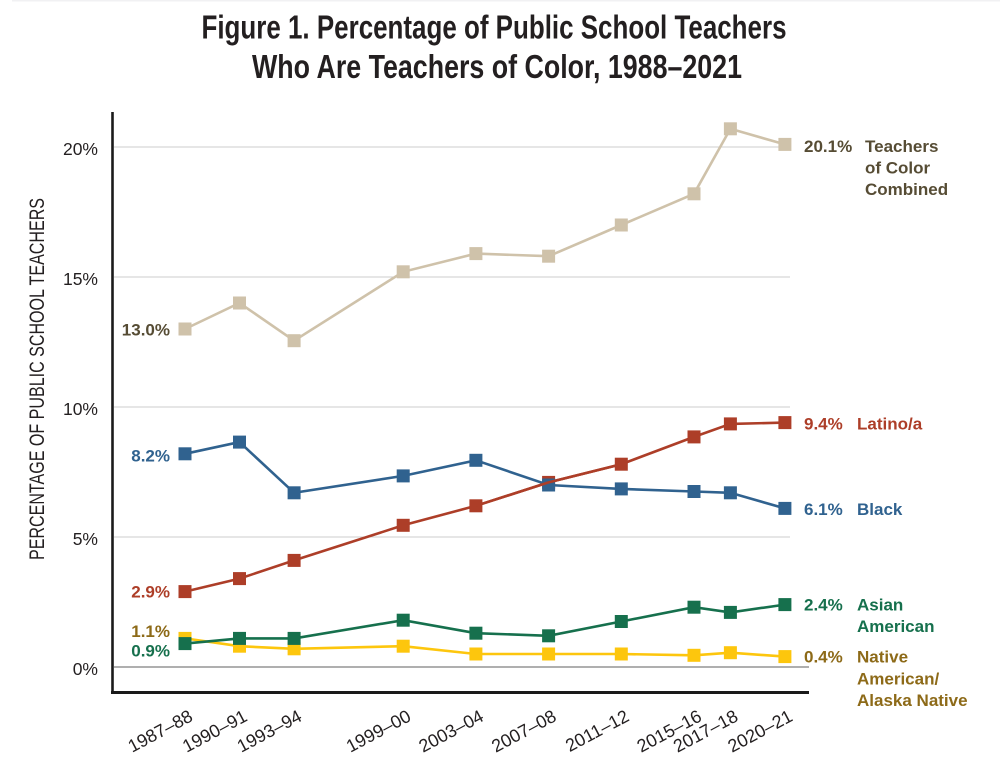 This screenshot has height=778, width=1000. What do you see at coordinates (823, 605) in the screenshot?
I see `svg-text: 2.4%` at bounding box center [823, 605].